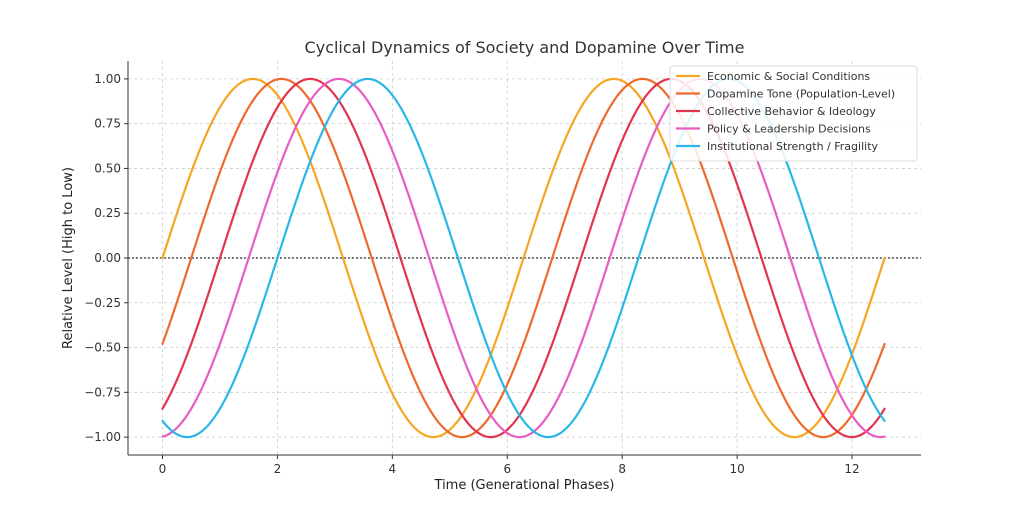 This screenshot has height=512, width=1024. What do you see at coordinates (789, 129) in the screenshot?
I see `legend-label-4: Policy & Leadership Decisions` at bounding box center [789, 129].